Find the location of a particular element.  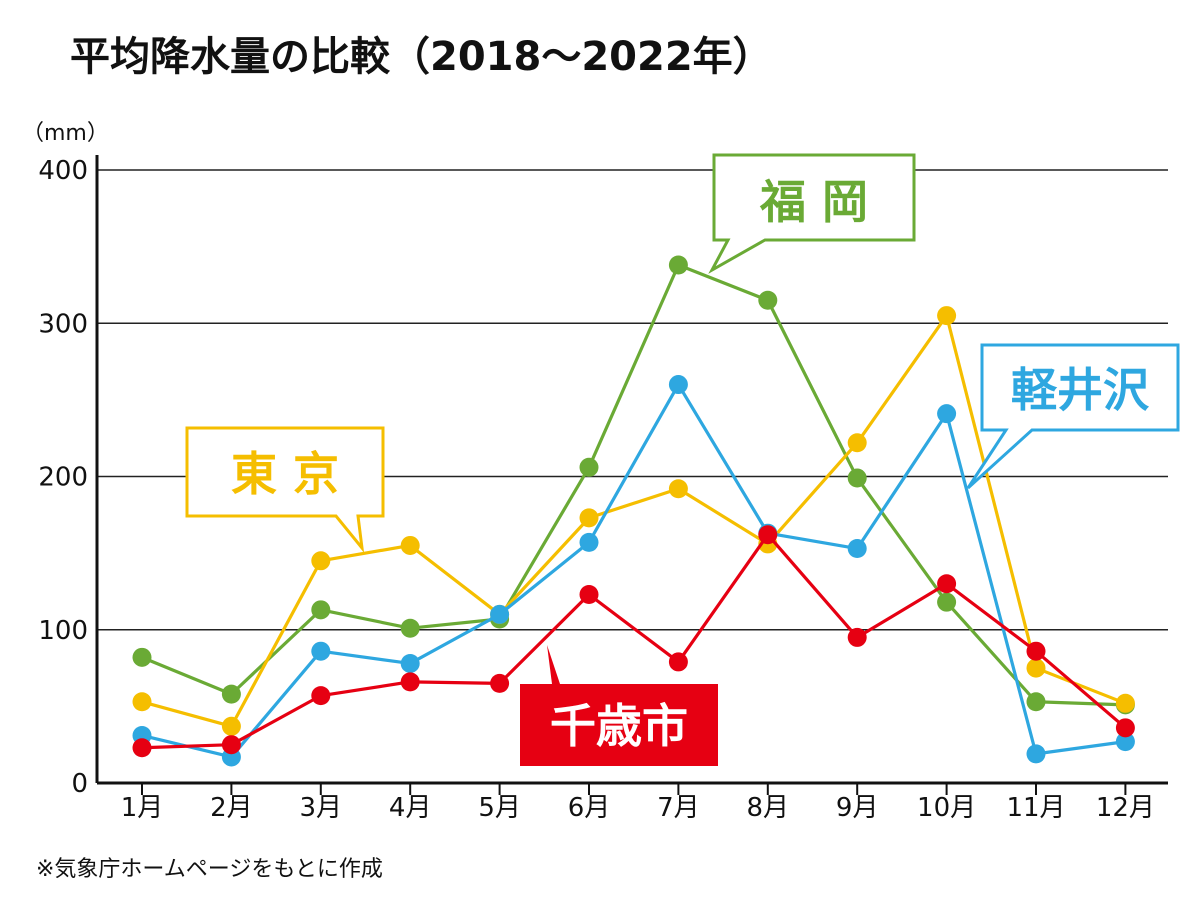

y-tick-label-100: 100 is located at coordinates (63, 631).